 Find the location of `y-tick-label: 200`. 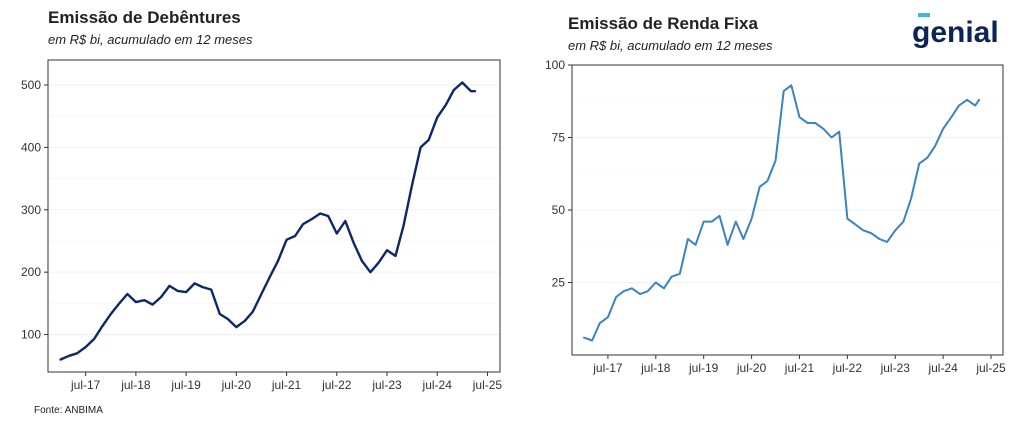

y-tick-label: 200 is located at coordinates (31, 272).